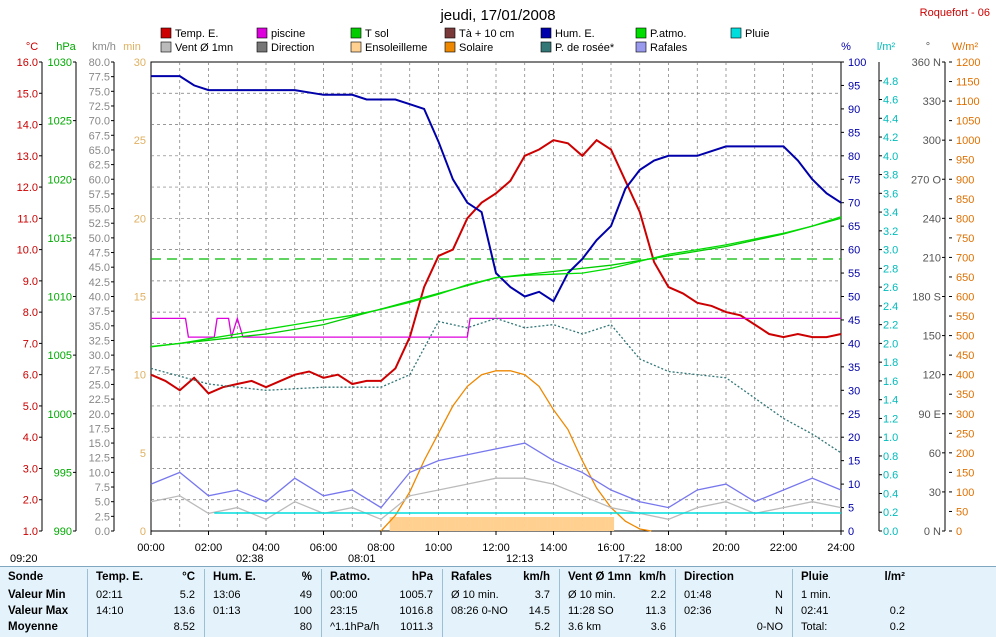 This screenshot has width=996, height=637. Describe the element at coordinates (99, 107) in the screenshot. I see `wind-axis-tick-label: 72.5` at that location.